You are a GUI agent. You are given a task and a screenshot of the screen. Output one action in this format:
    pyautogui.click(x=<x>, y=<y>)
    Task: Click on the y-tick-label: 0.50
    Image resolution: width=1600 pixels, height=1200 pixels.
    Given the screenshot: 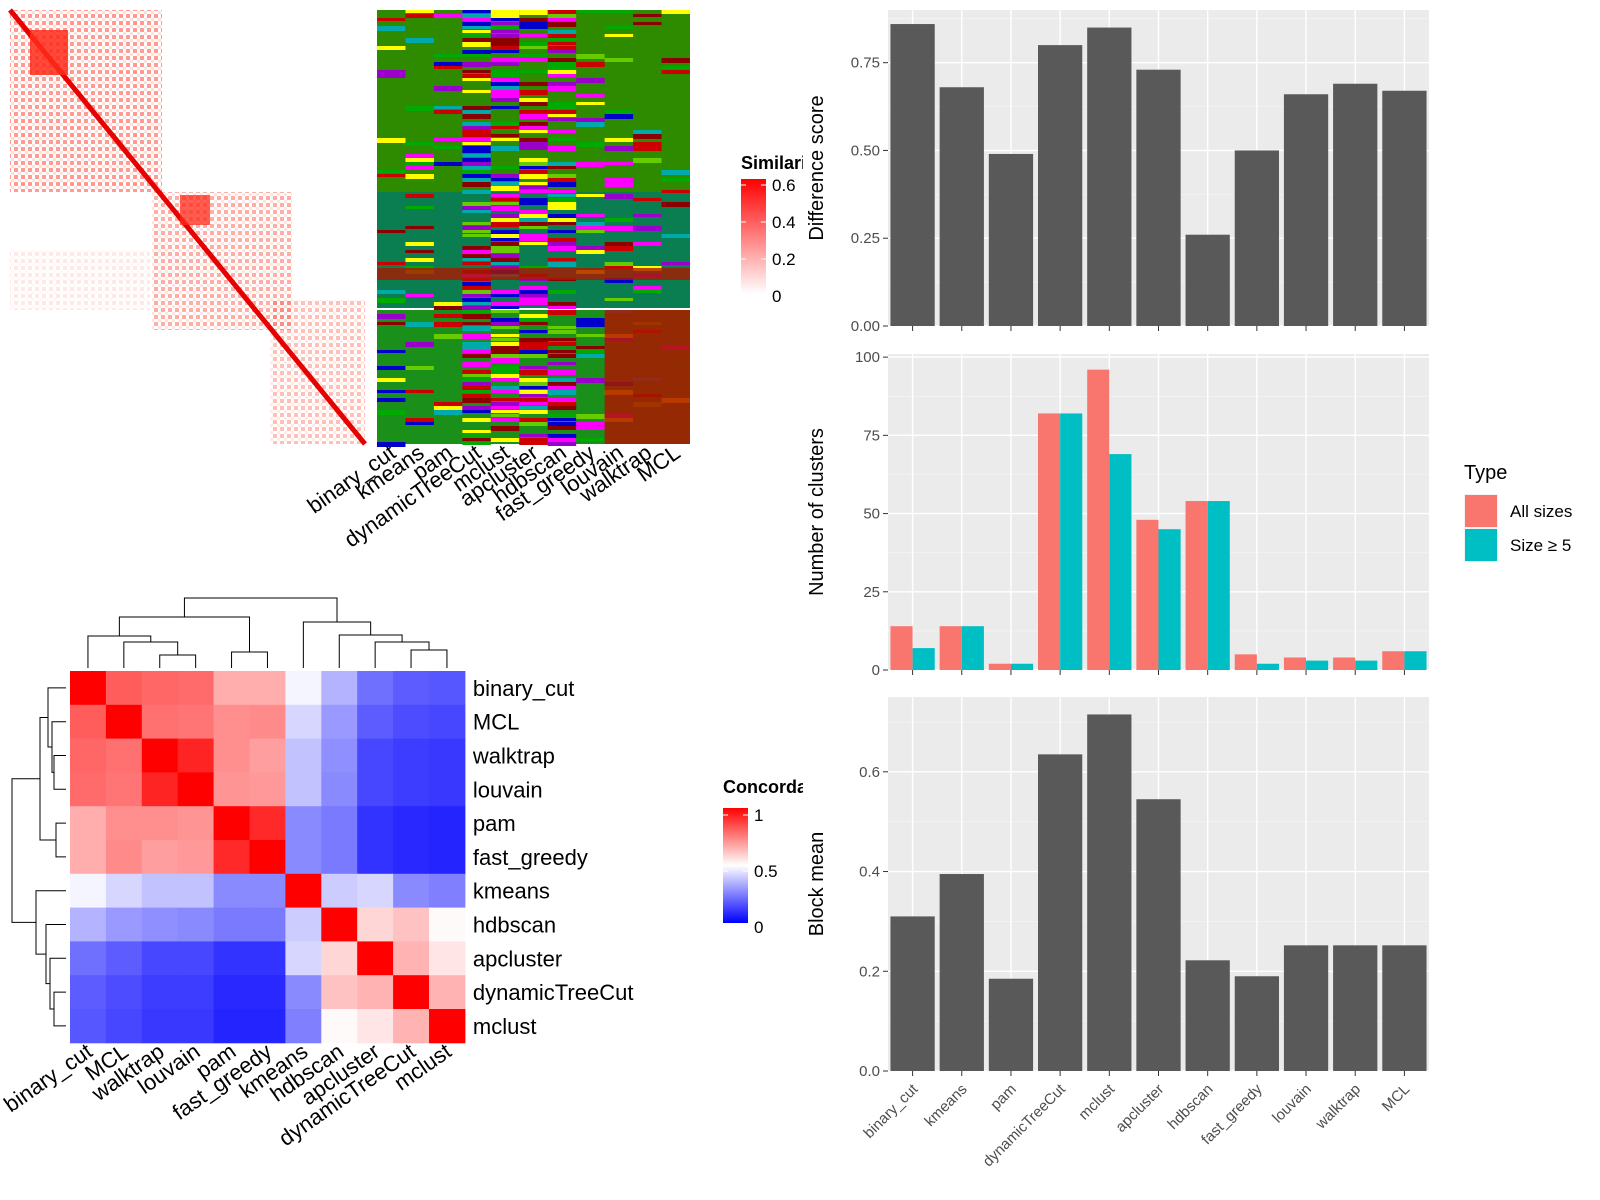 What is the action you would take?
    pyautogui.click(x=865, y=150)
    